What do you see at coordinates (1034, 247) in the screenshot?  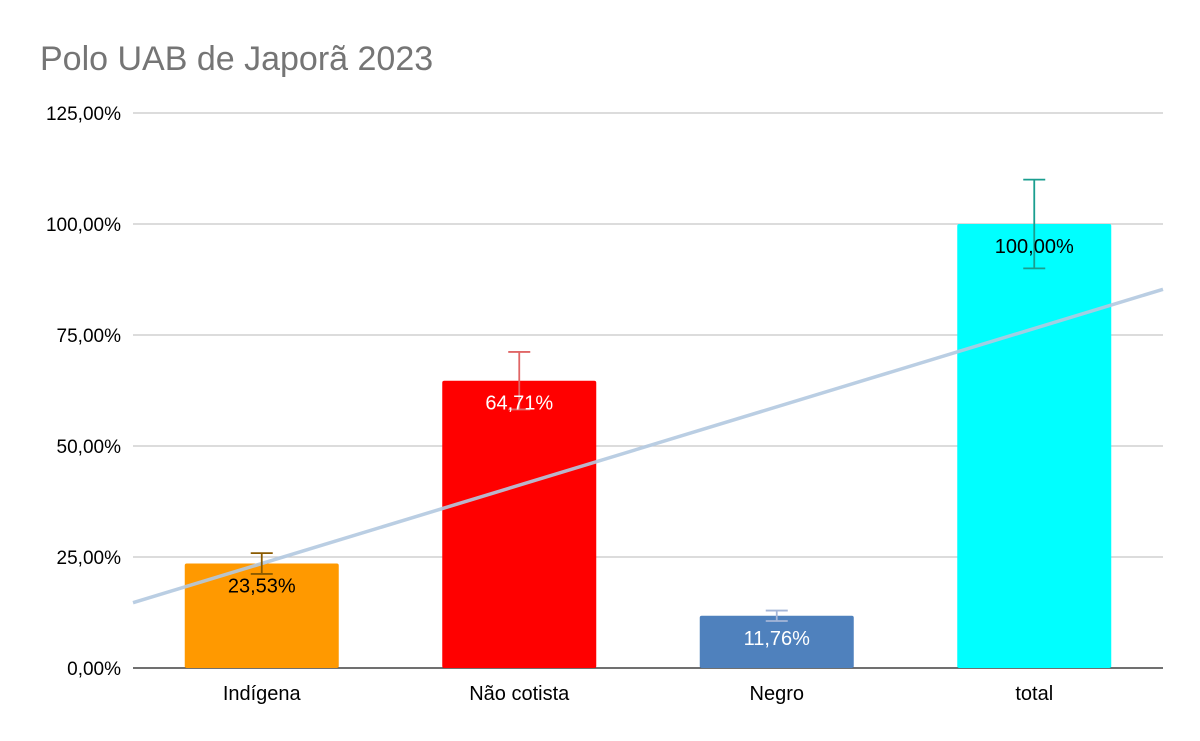 I see `data-label: 100,00%` at bounding box center [1034, 247].